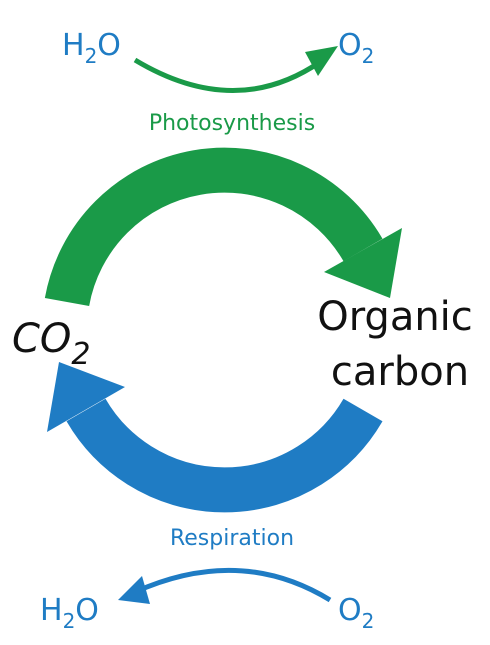  I want to click on photosynthesis-output: O2, so click(356, 48).